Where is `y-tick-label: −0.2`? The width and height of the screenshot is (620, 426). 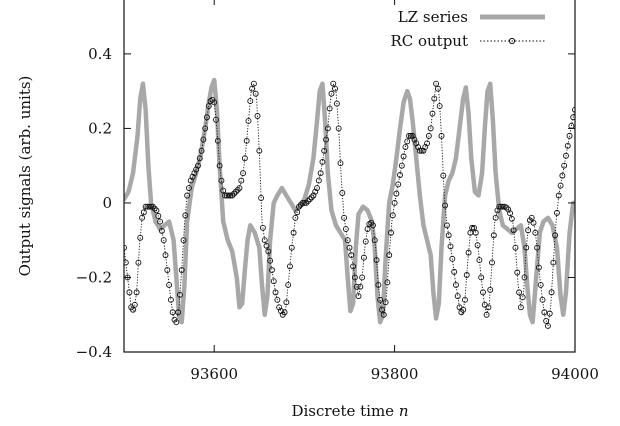 y-tick-label: −0.2 is located at coordinates (94, 277).